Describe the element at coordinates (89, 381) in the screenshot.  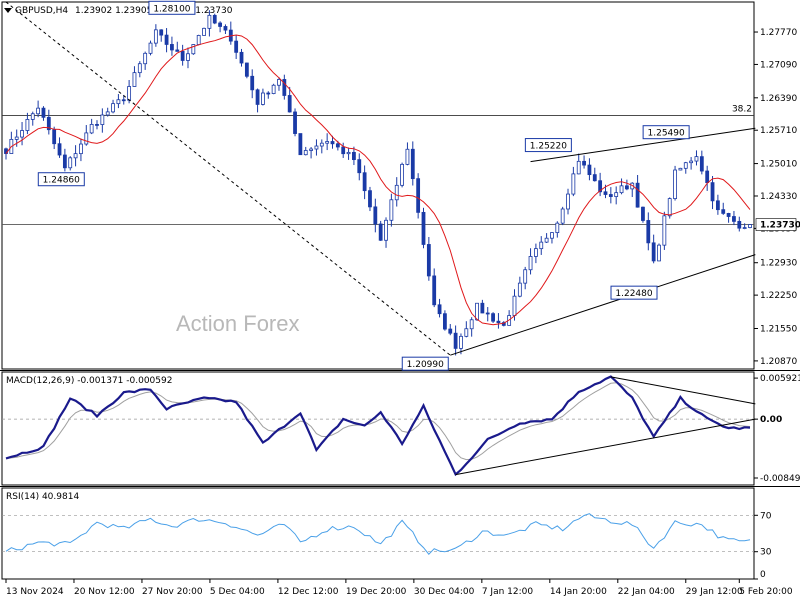
I see `macd-header: MACD(12,26,9) -0.001371 -0.000592` at that location.